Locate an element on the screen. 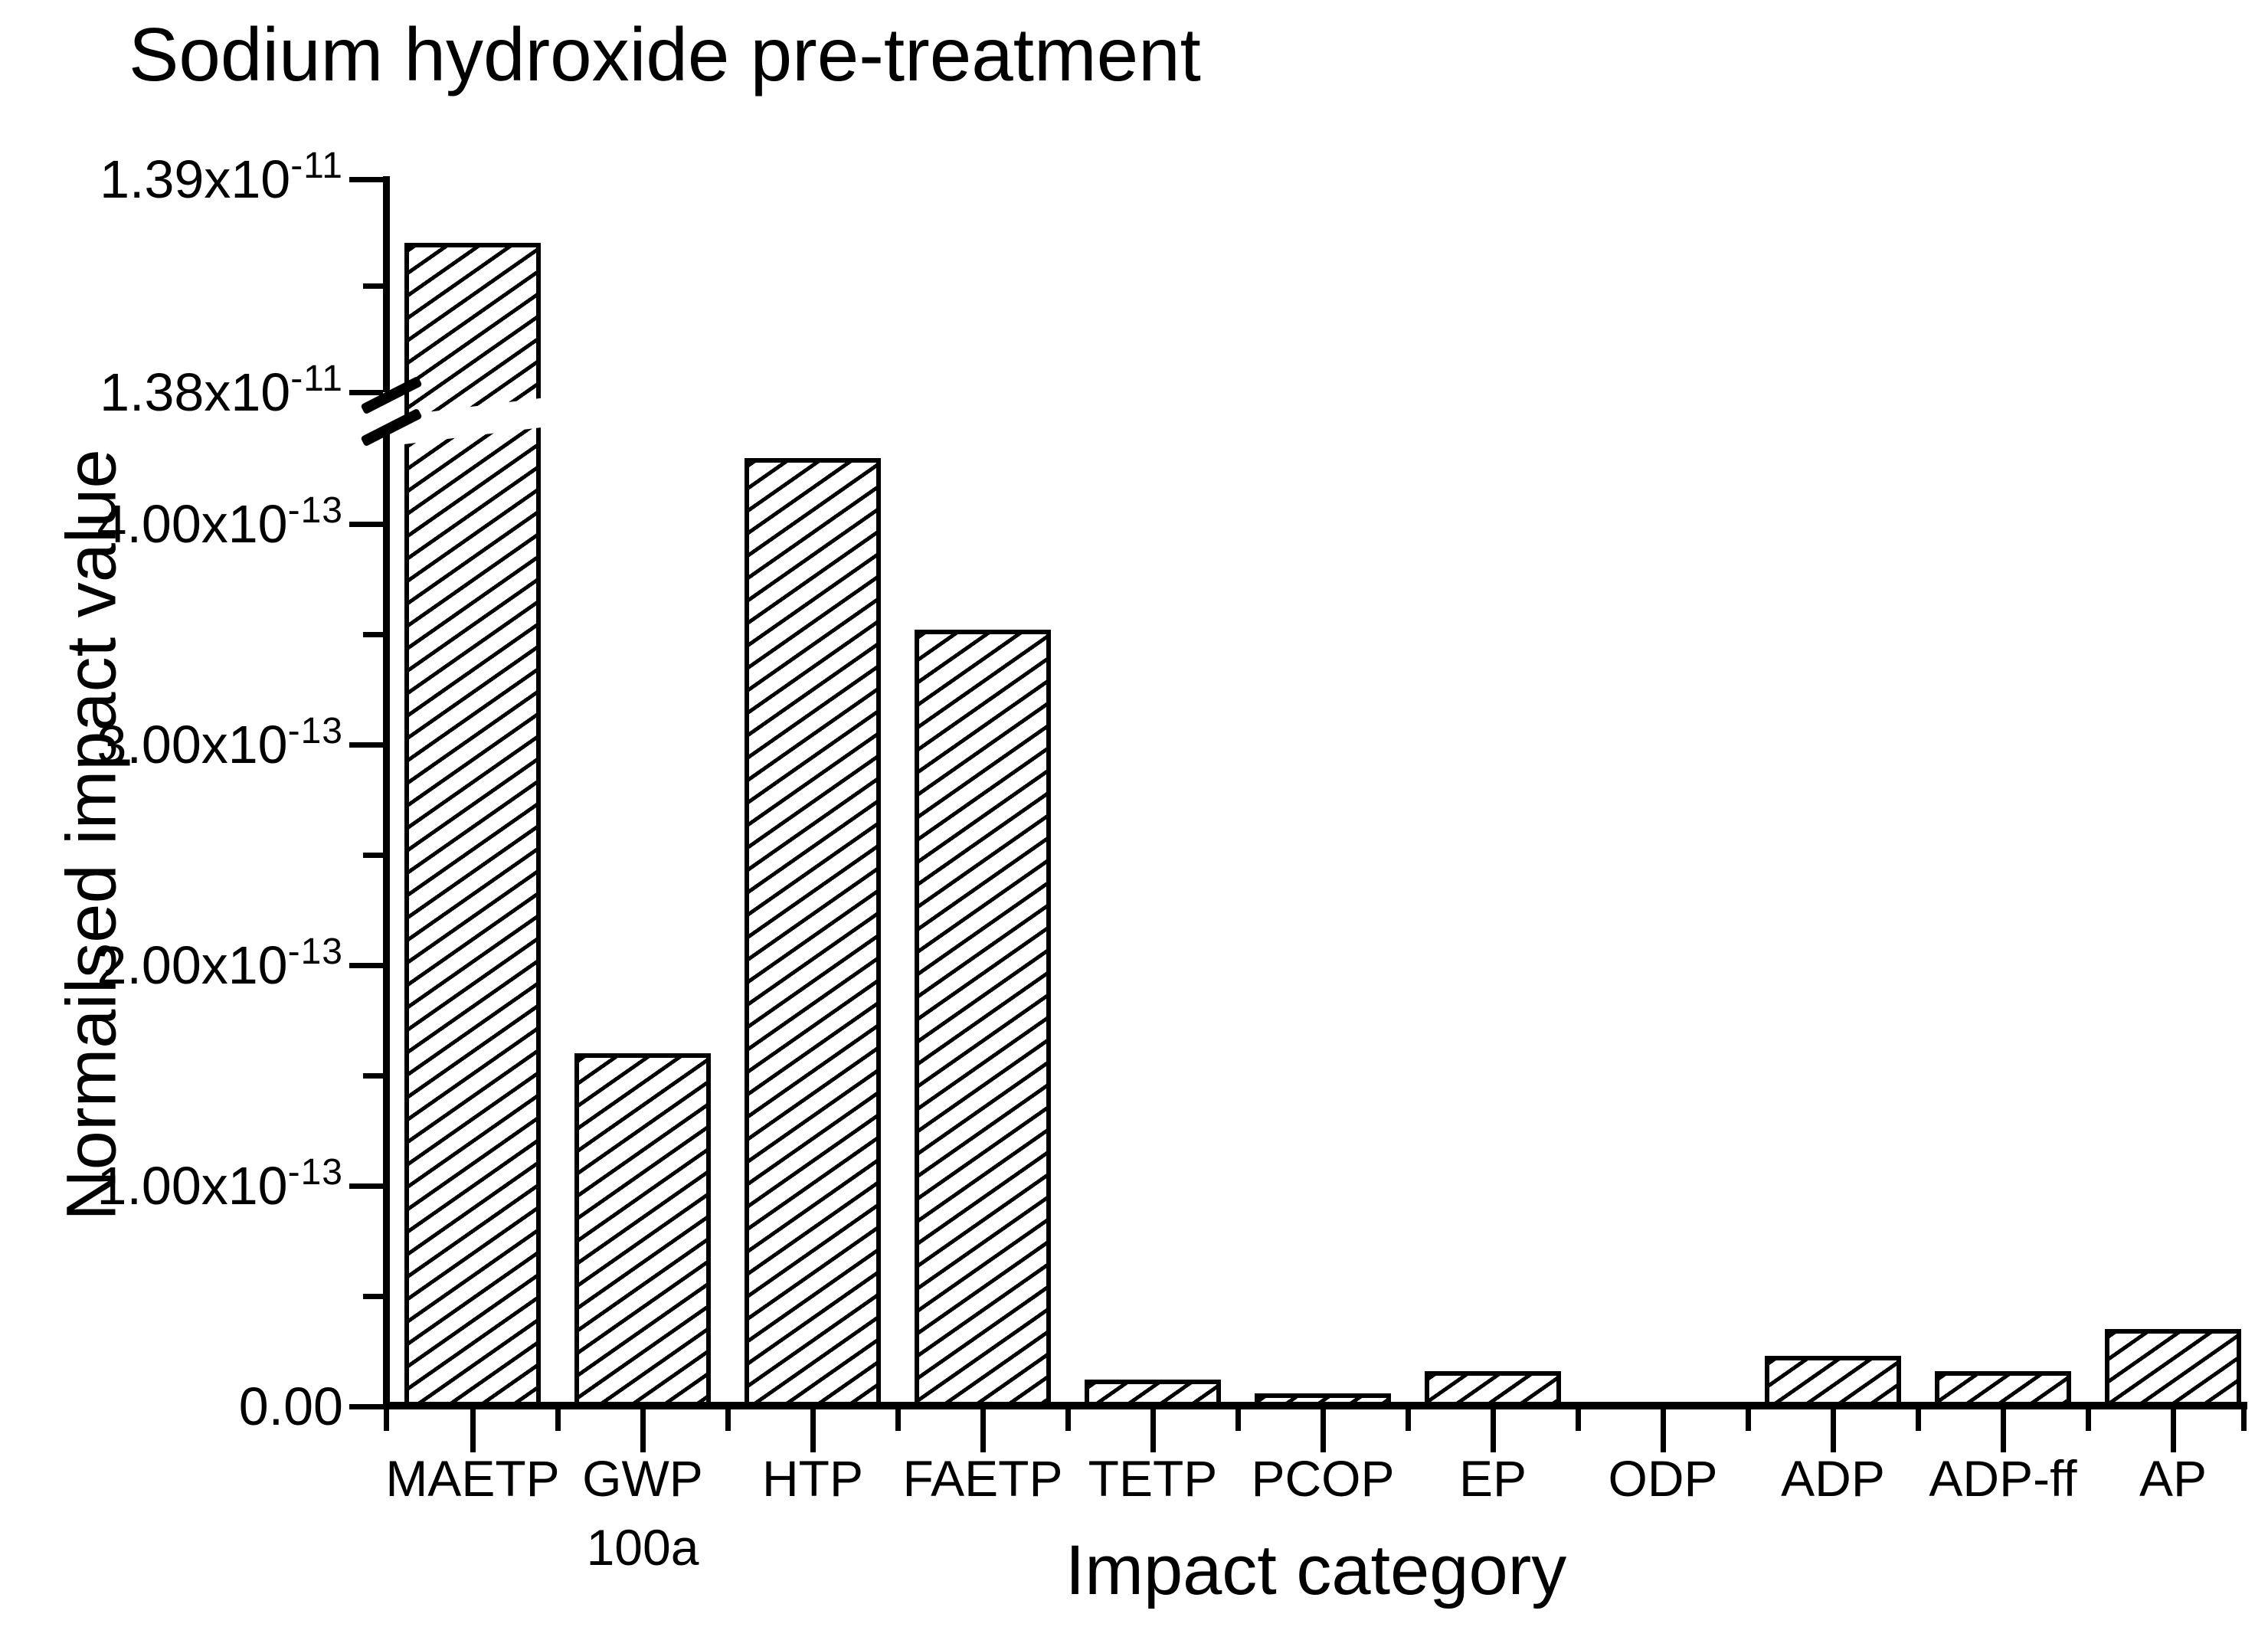 The width and height of the screenshot is (2268, 1627). bar-ep is located at coordinates (1493, 1388).